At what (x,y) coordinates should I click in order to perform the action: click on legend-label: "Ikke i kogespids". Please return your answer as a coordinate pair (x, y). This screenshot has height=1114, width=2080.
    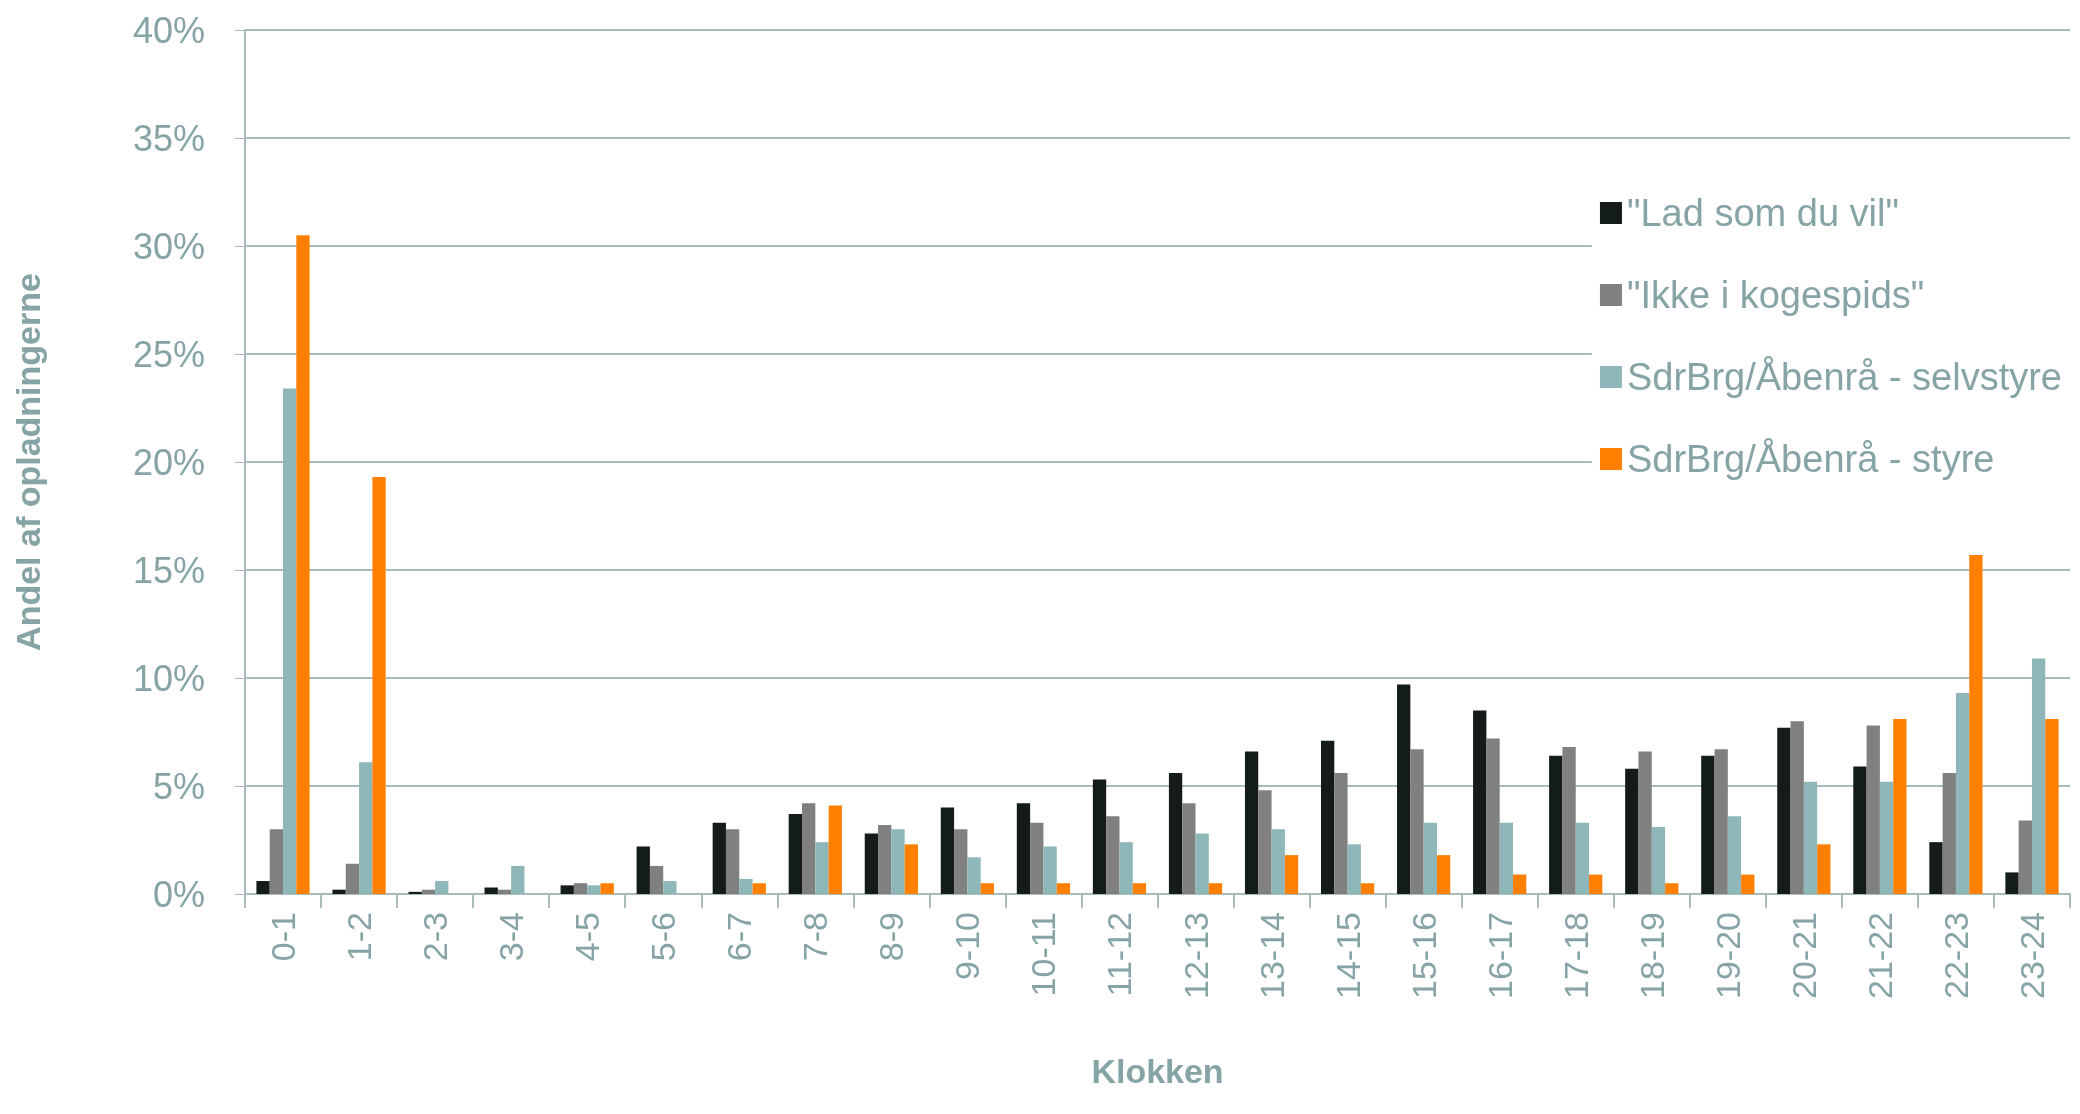
    Looking at the image, I should click on (1775, 295).